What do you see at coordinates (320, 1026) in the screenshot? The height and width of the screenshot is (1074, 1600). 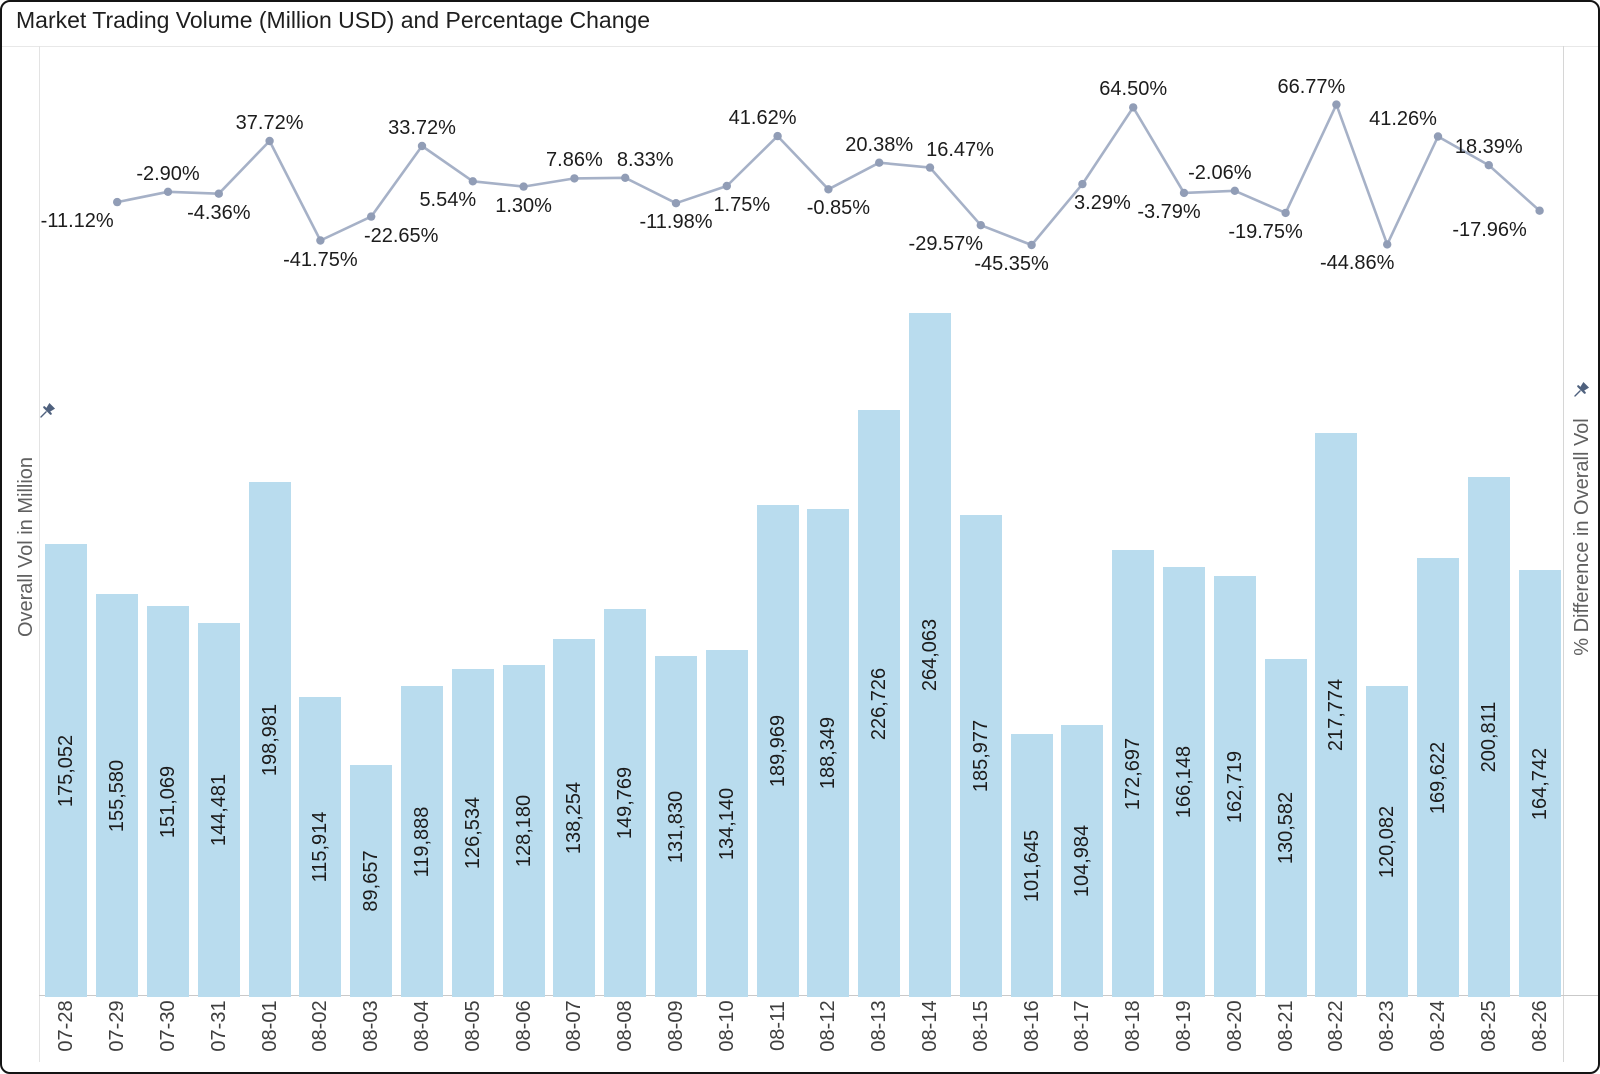 I see `x-axis-tick-label: 08-02` at bounding box center [320, 1026].